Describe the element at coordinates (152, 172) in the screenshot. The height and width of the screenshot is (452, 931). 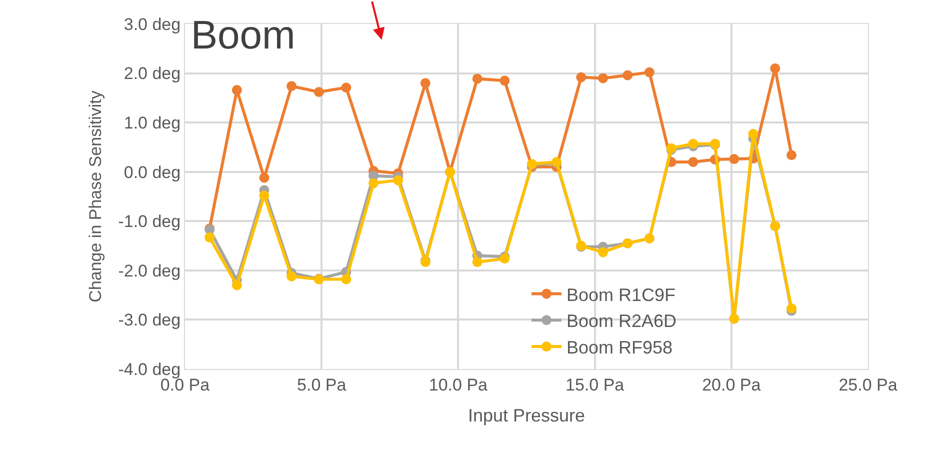
I see `y-tick-label: 0.0 deg` at that location.